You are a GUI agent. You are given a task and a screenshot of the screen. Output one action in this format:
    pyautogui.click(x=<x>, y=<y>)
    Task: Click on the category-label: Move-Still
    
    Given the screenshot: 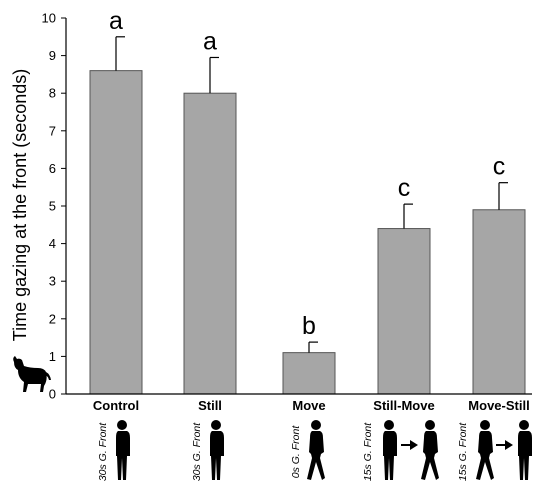 What is the action you would take?
    pyautogui.click(x=498, y=405)
    